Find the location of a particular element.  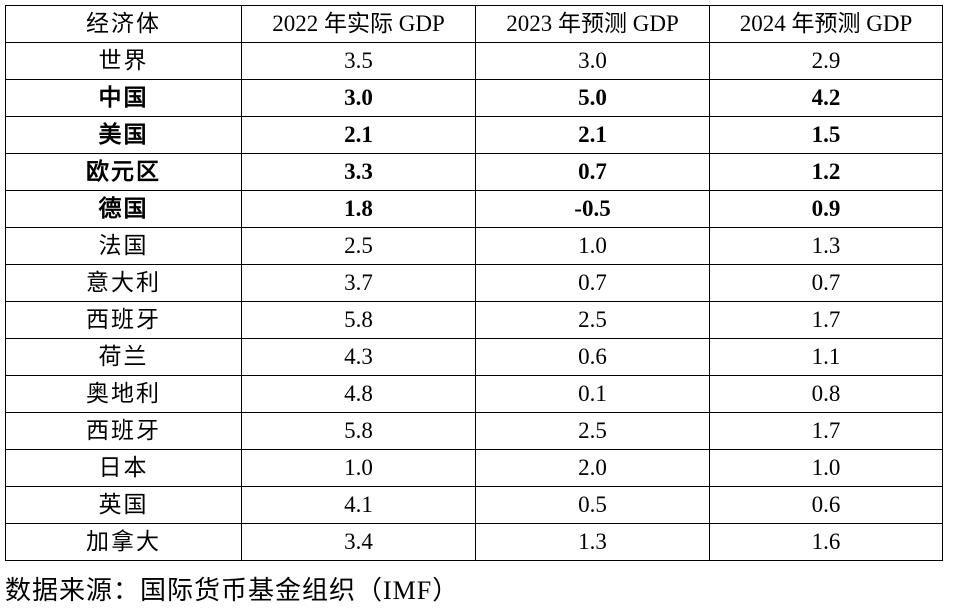

cell-2024-forecast: 0.9 is located at coordinates (826, 209).